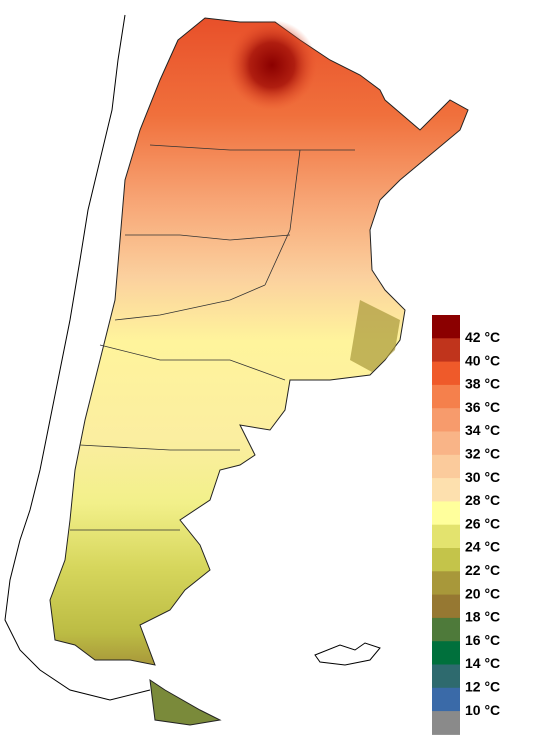 The width and height of the screenshot is (538, 750). I want to click on legend-label: 34 °C, so click(482, 430).